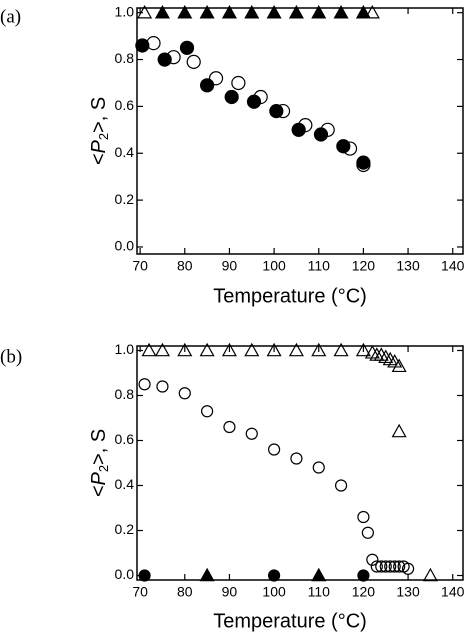 The height and width of the screenshot is (634, 473). Describe the element at coordinates (125, 529) in the screenshot. I see `y-tick-label: 0.2` at that location.